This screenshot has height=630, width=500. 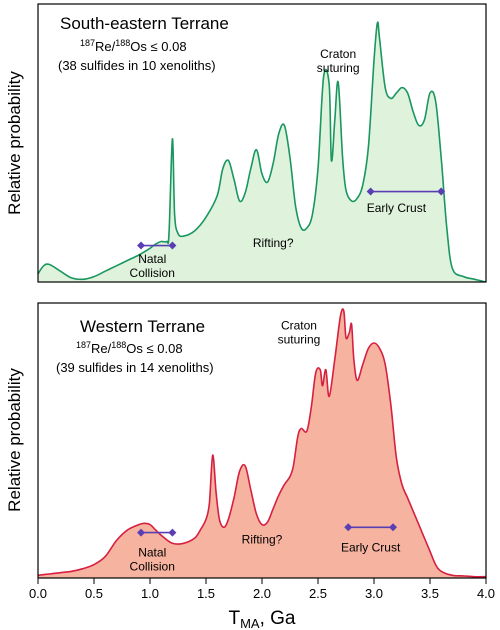 What do you see at coordinates (150, 593) in the screenshot?
I see `x-tick-label: 1.0` at bounding box center [150, 593].